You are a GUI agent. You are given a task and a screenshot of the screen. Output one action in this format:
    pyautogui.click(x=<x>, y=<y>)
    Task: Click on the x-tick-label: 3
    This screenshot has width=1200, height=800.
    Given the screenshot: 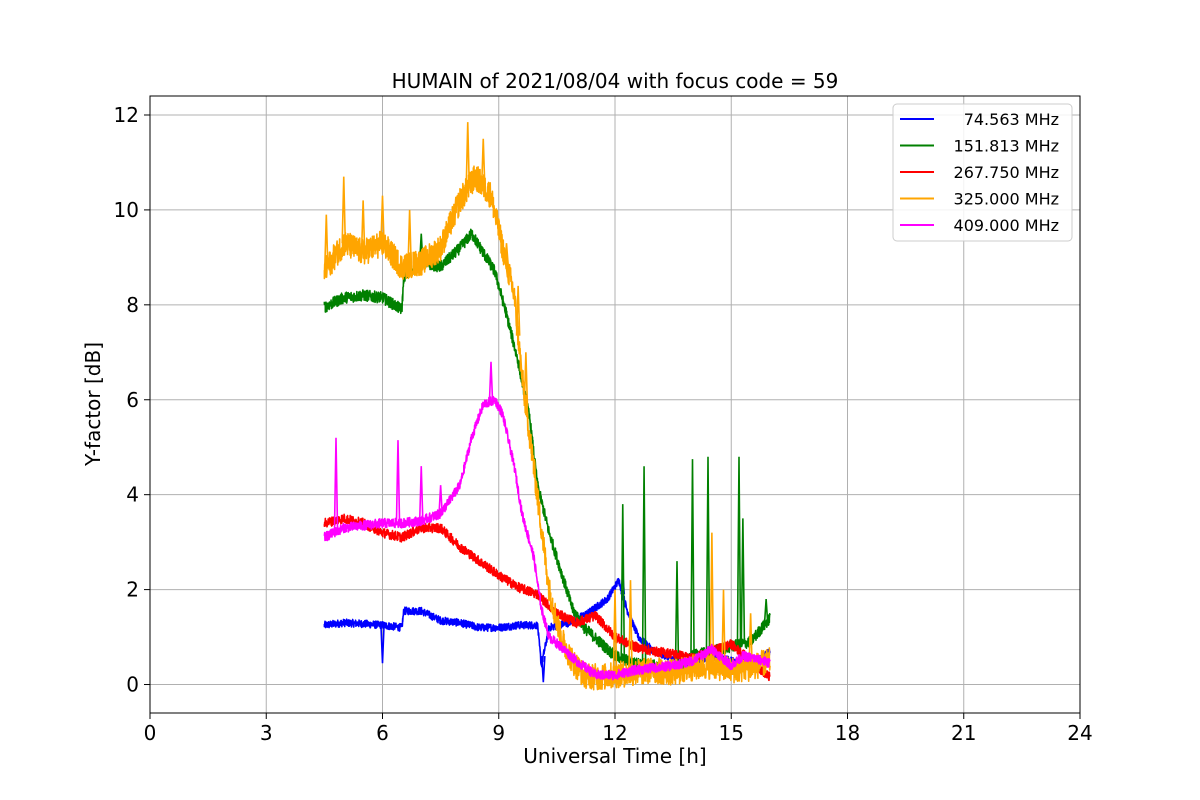 What is the action you would take?
    pyautogui.click(x=266, y=733)
    